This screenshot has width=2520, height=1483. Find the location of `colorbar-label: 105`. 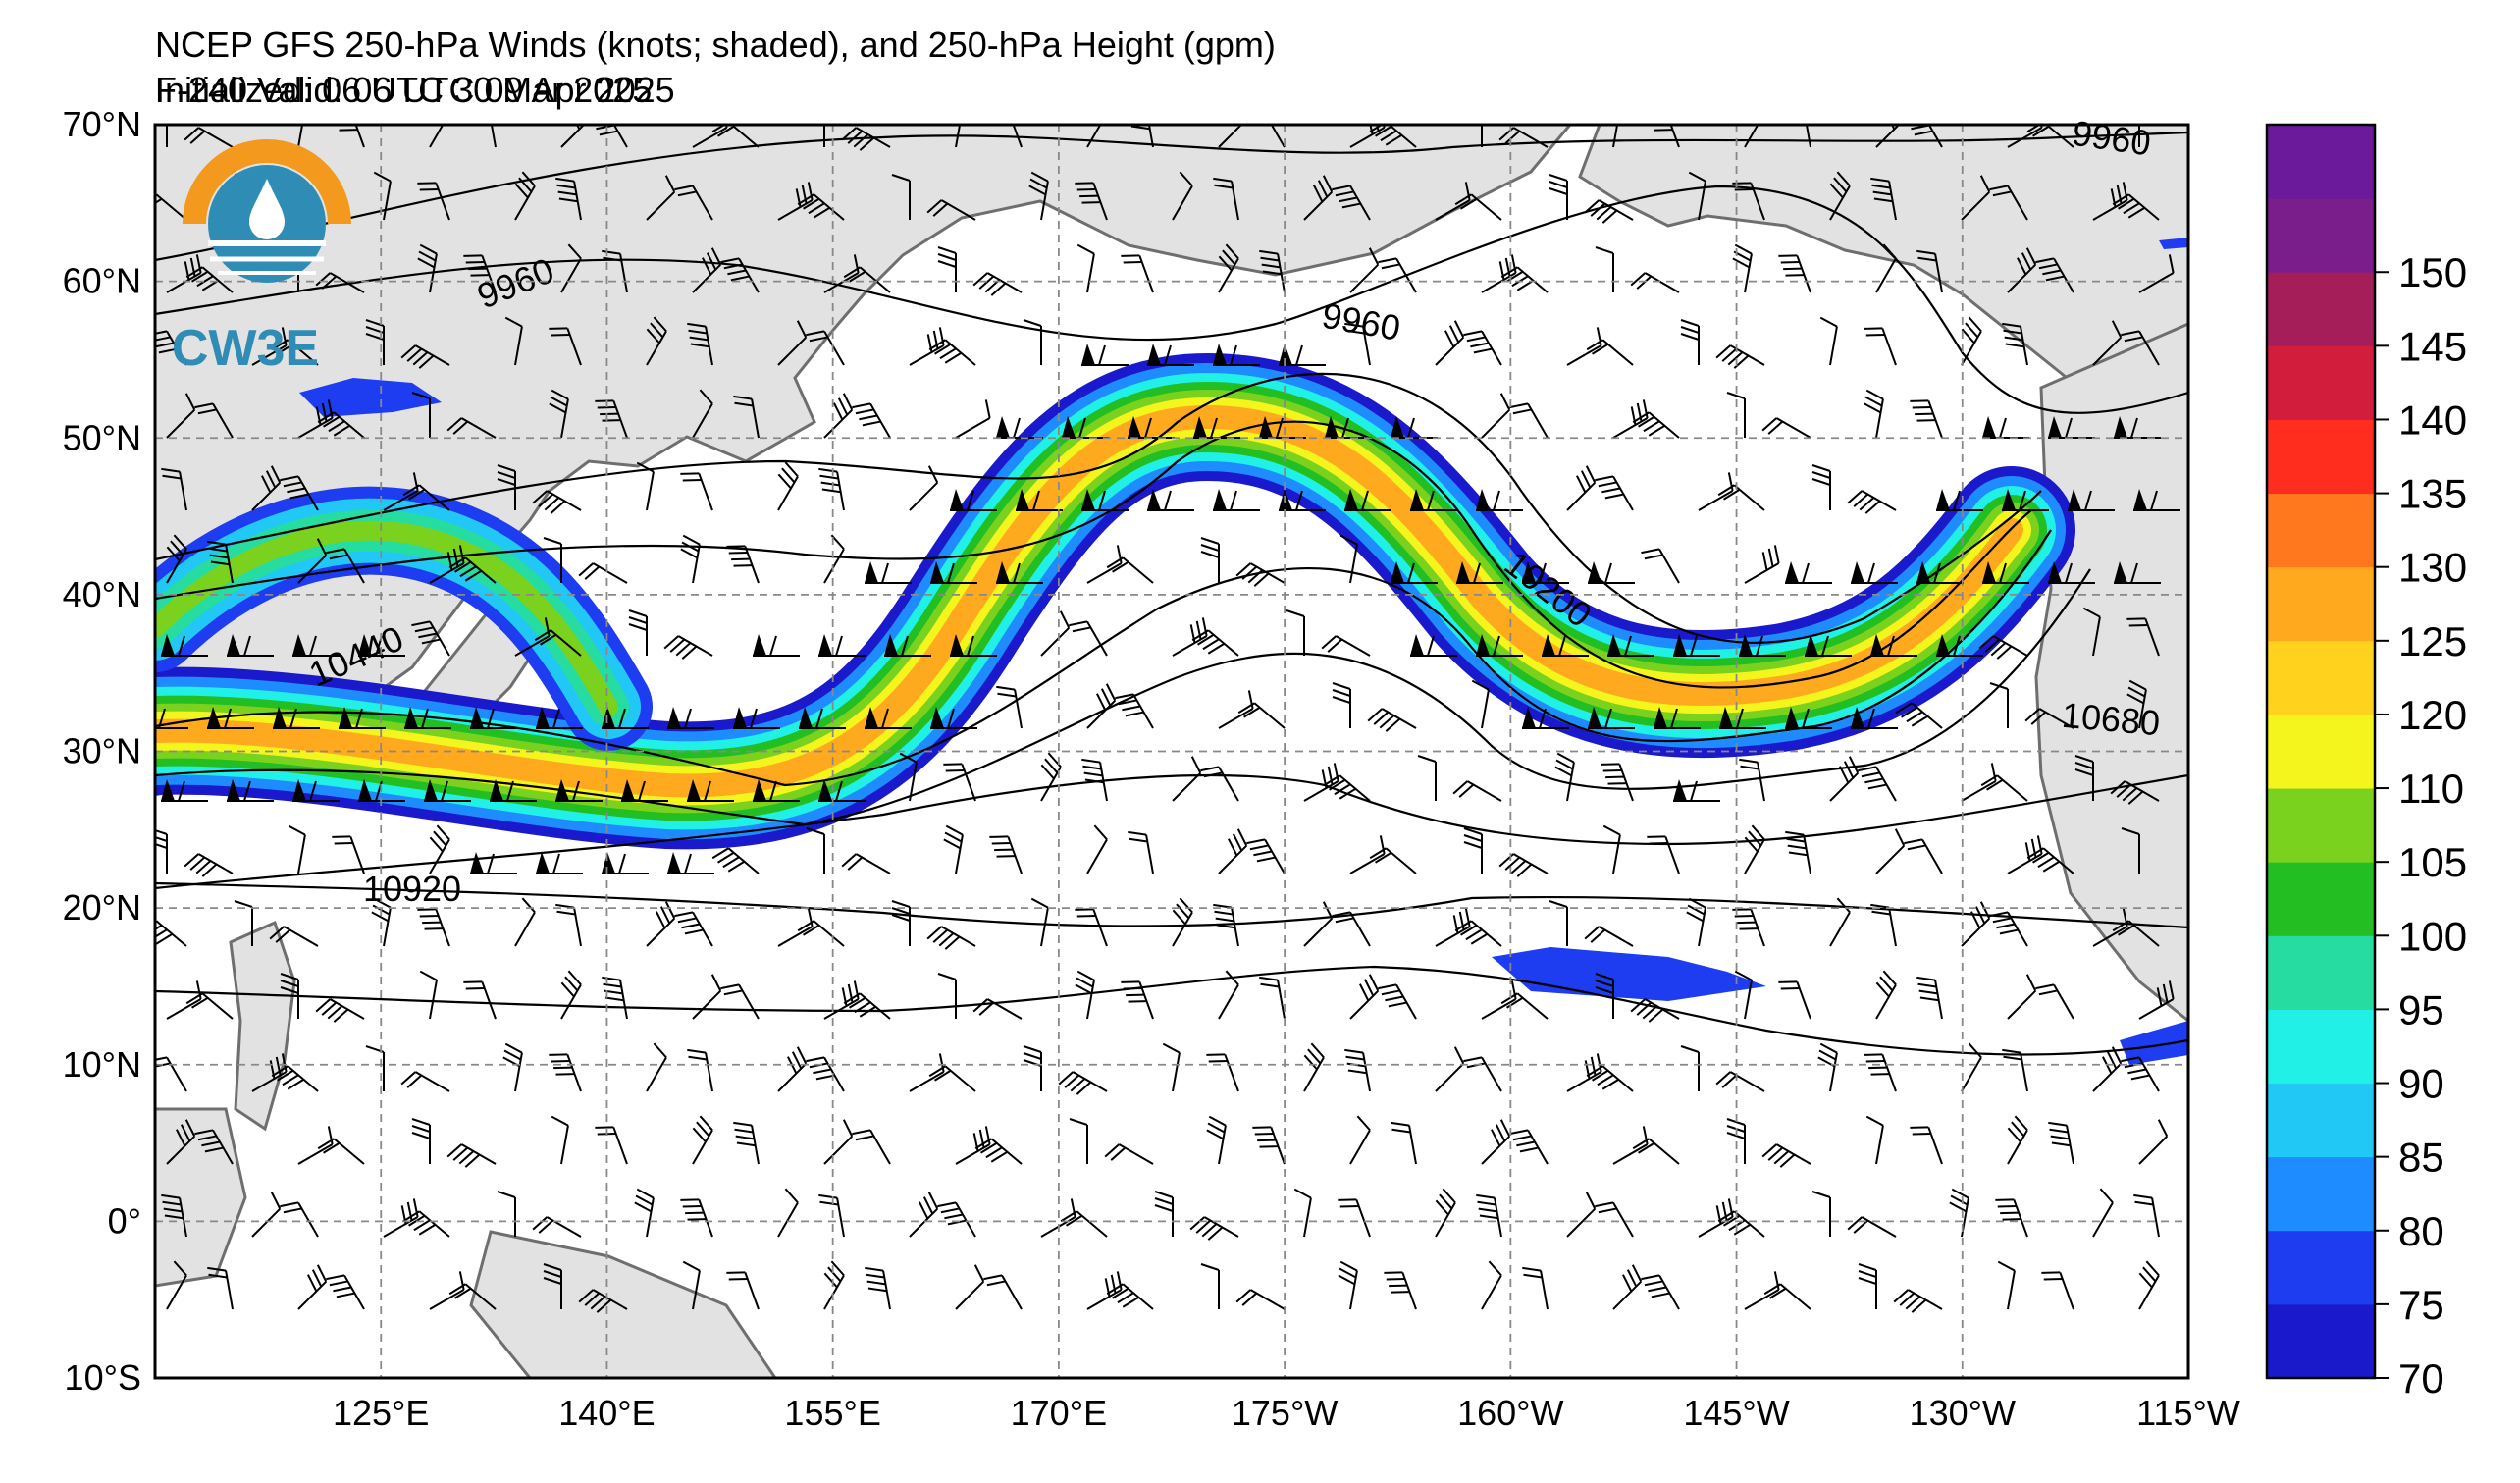

colorbar-label: 105 is located at coordinates (2432, 862).